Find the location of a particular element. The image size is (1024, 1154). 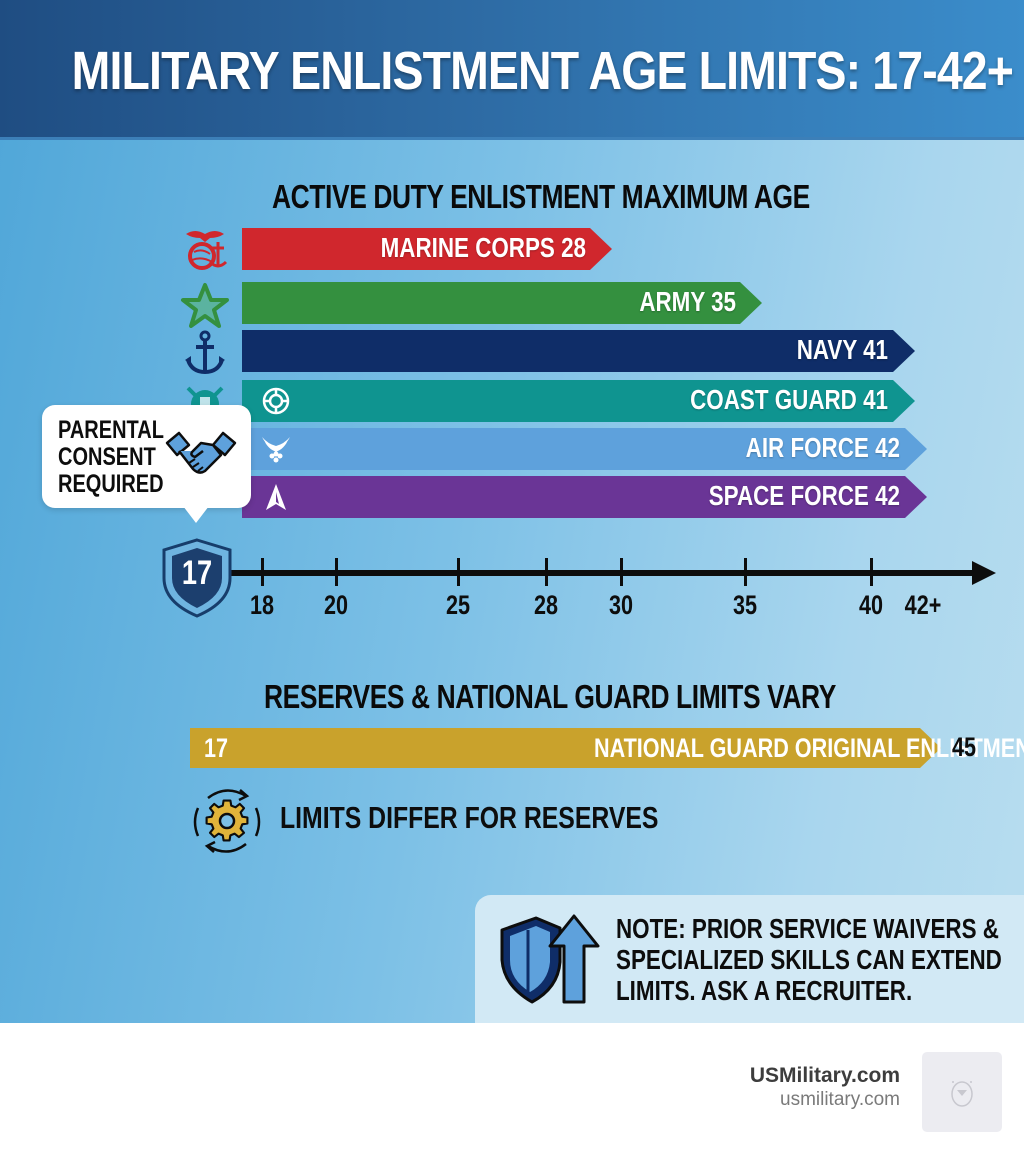

ng-end-age: 45 is located at coordinates (964, 747).